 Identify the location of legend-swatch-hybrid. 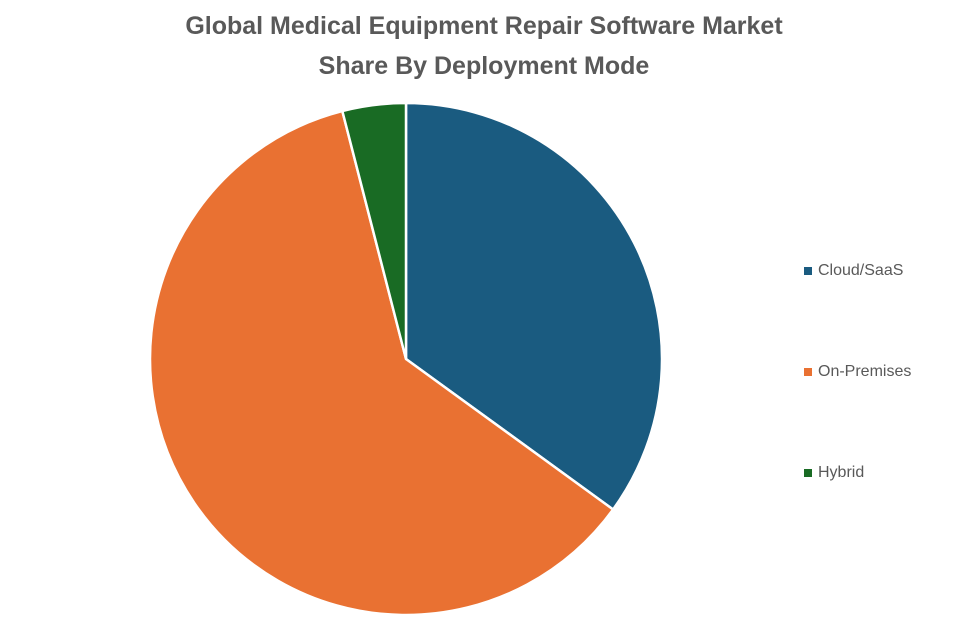
(808, 473).